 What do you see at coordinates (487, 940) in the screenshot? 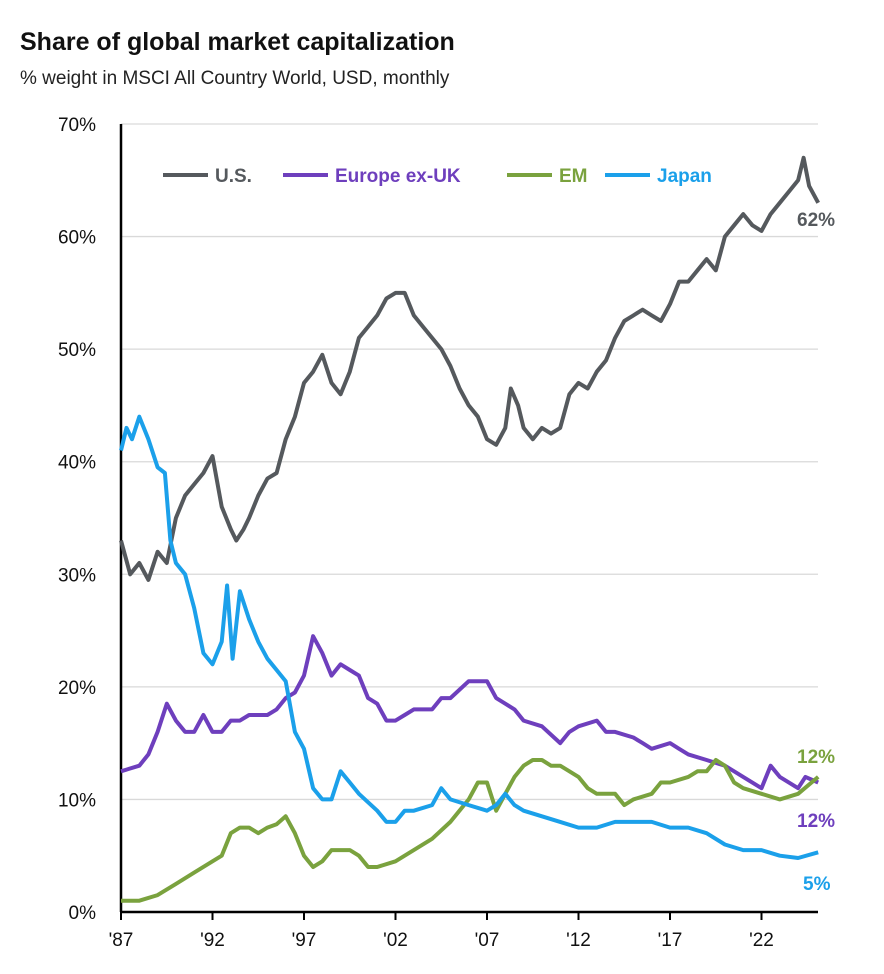
I see `x-tick-label: '07` at bounding box center [487, 940].